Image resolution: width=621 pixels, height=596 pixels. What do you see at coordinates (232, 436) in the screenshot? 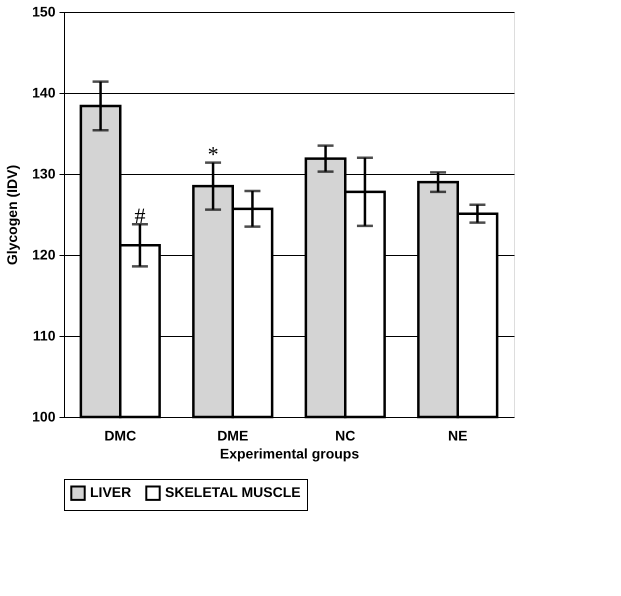
I see `x-tick-label: DME` at bounding box center [232, 436].